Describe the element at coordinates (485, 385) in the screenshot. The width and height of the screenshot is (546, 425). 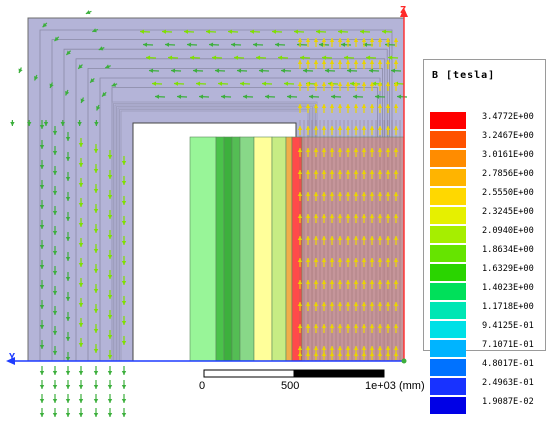
I see `legend-entry: 2.4963E-01` at that location.